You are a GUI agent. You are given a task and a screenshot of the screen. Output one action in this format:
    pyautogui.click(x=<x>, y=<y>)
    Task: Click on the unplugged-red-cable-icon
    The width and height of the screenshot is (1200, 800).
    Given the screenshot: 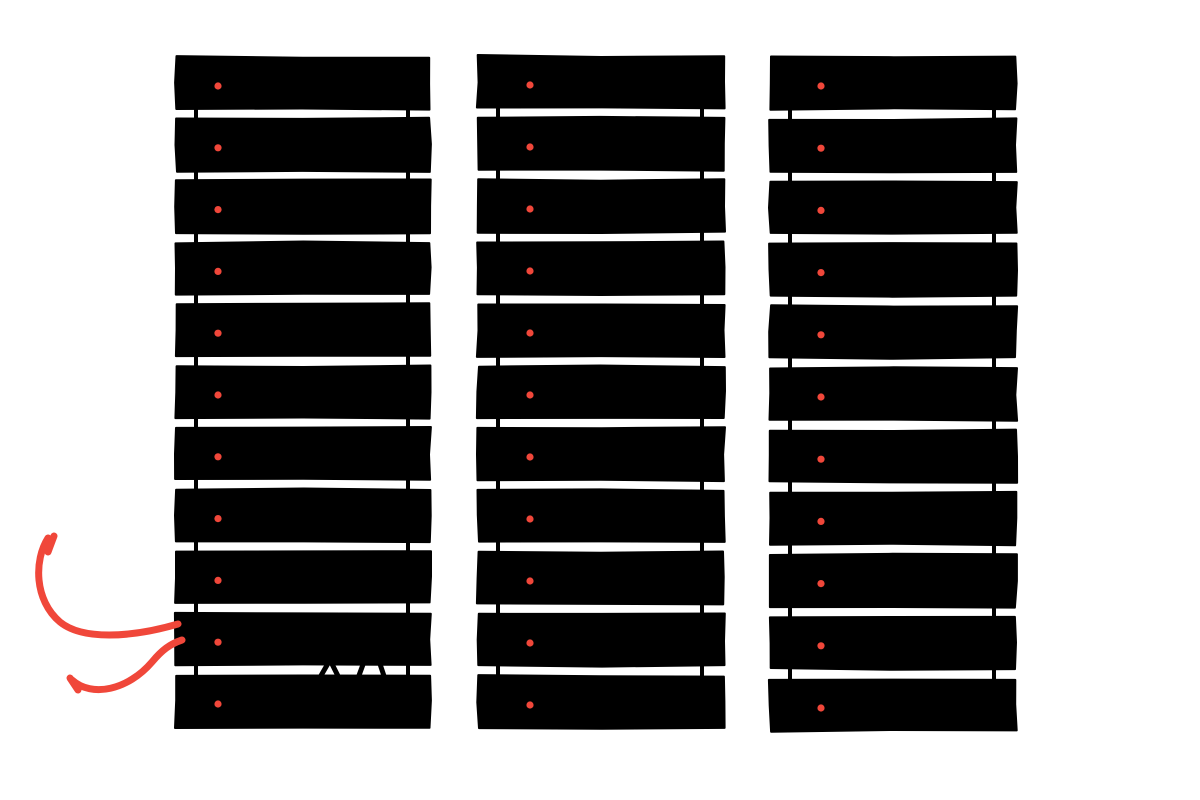 What is the action you would take?
    pyautogui.click(x=110, y=613)
    